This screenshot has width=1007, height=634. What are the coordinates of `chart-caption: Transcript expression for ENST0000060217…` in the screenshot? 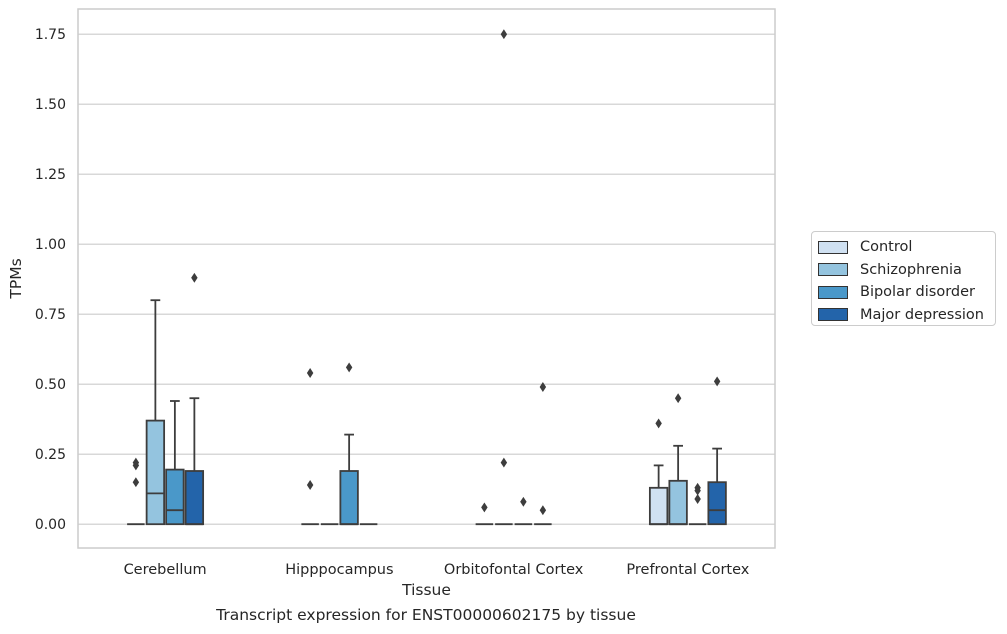 It's located at (426, 615).